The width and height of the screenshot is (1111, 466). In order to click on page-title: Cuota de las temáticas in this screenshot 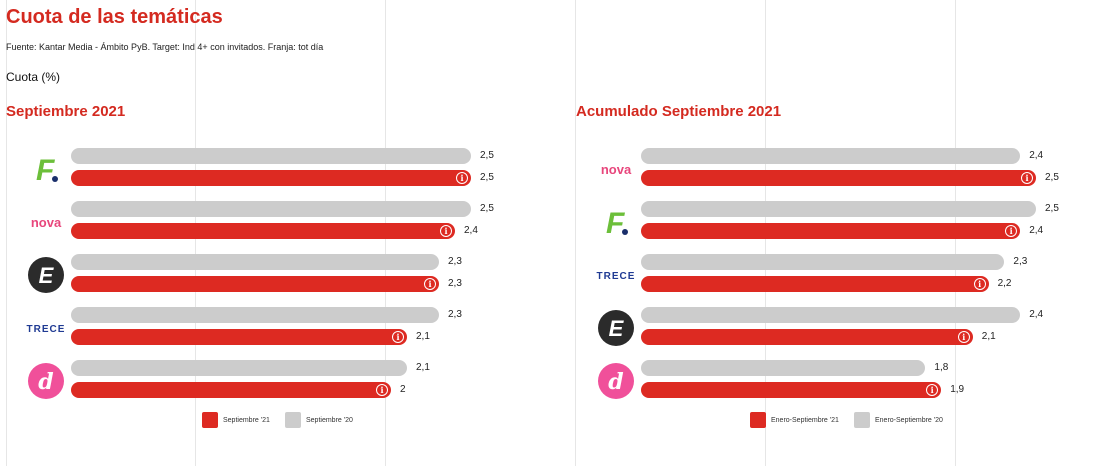, I will do `click(114, 17)`.